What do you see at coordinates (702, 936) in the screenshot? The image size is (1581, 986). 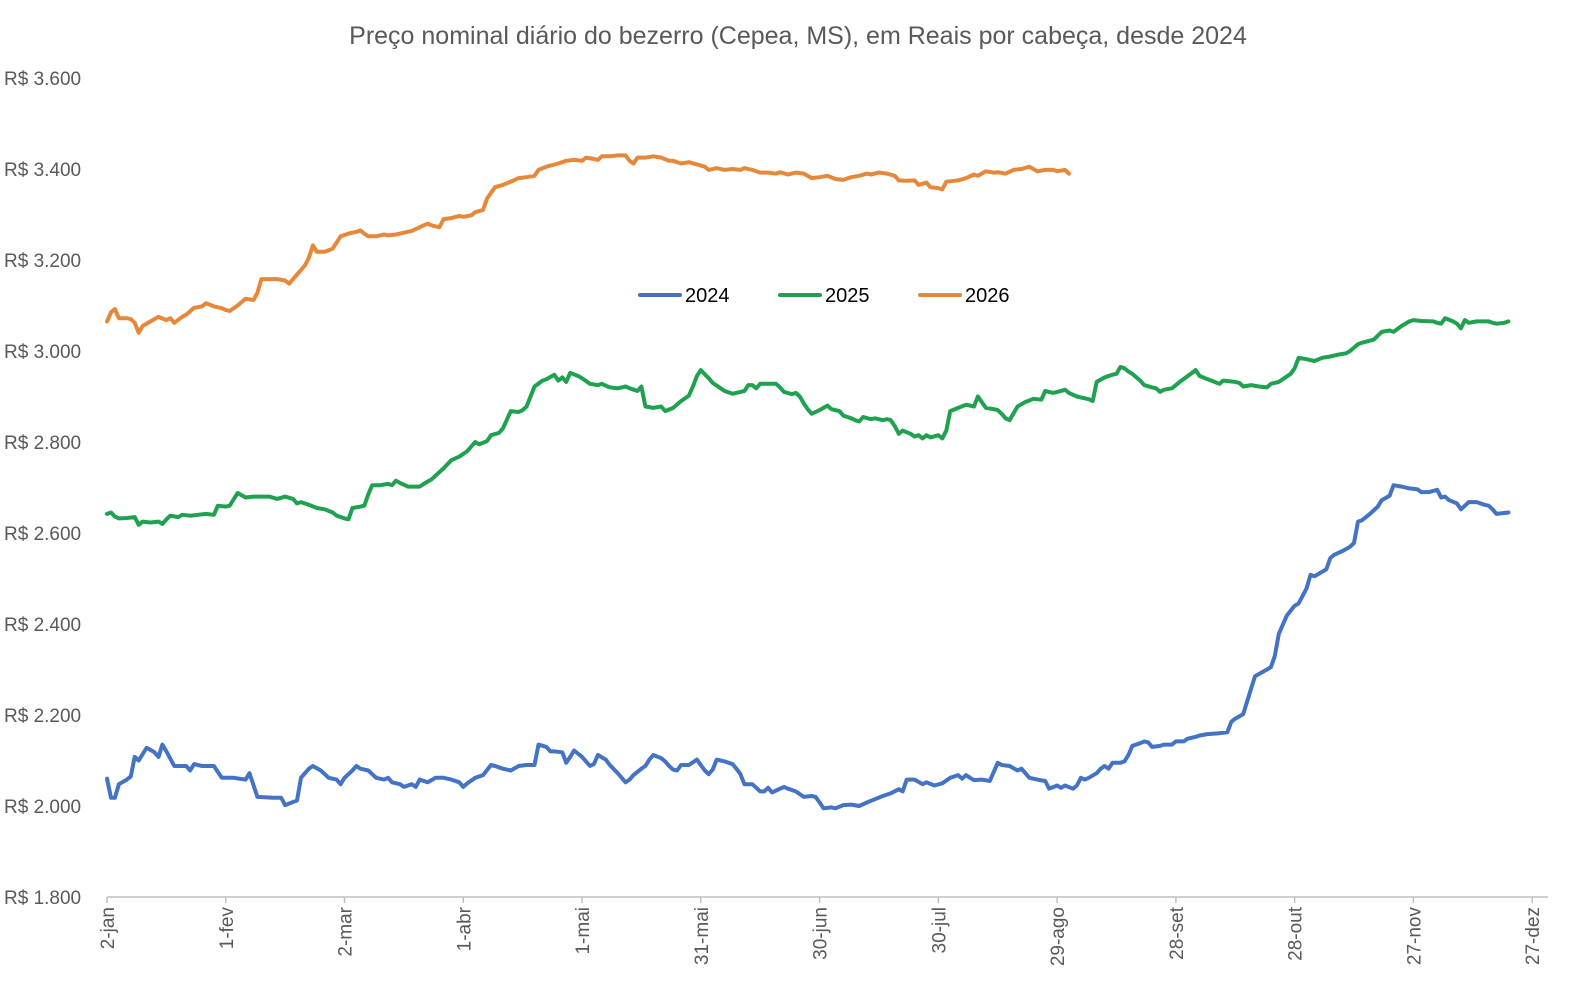 I see `x-tick-label: 31-mai` at bounding box center [702, 936].